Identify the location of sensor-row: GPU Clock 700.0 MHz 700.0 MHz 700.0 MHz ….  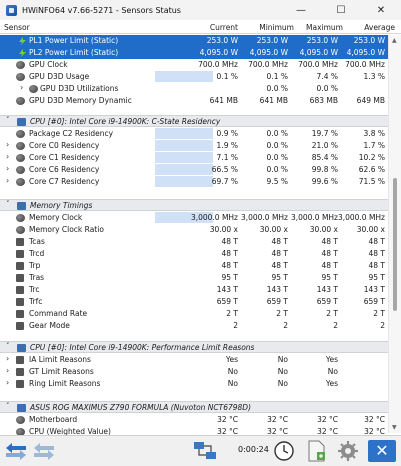
(194, 65).